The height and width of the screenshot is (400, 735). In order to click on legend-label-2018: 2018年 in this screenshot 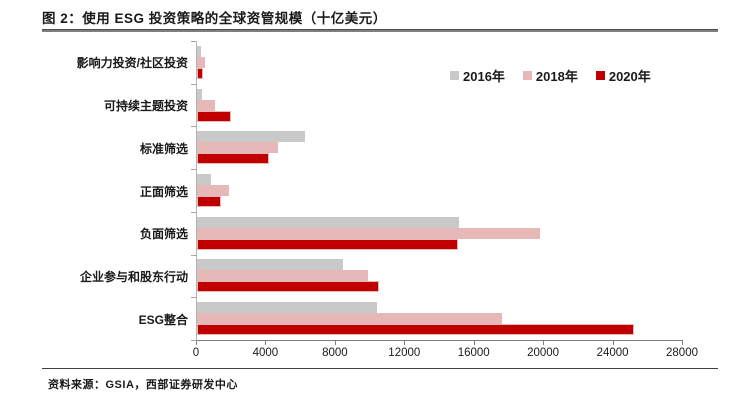, I will do `click(556, 76)`.